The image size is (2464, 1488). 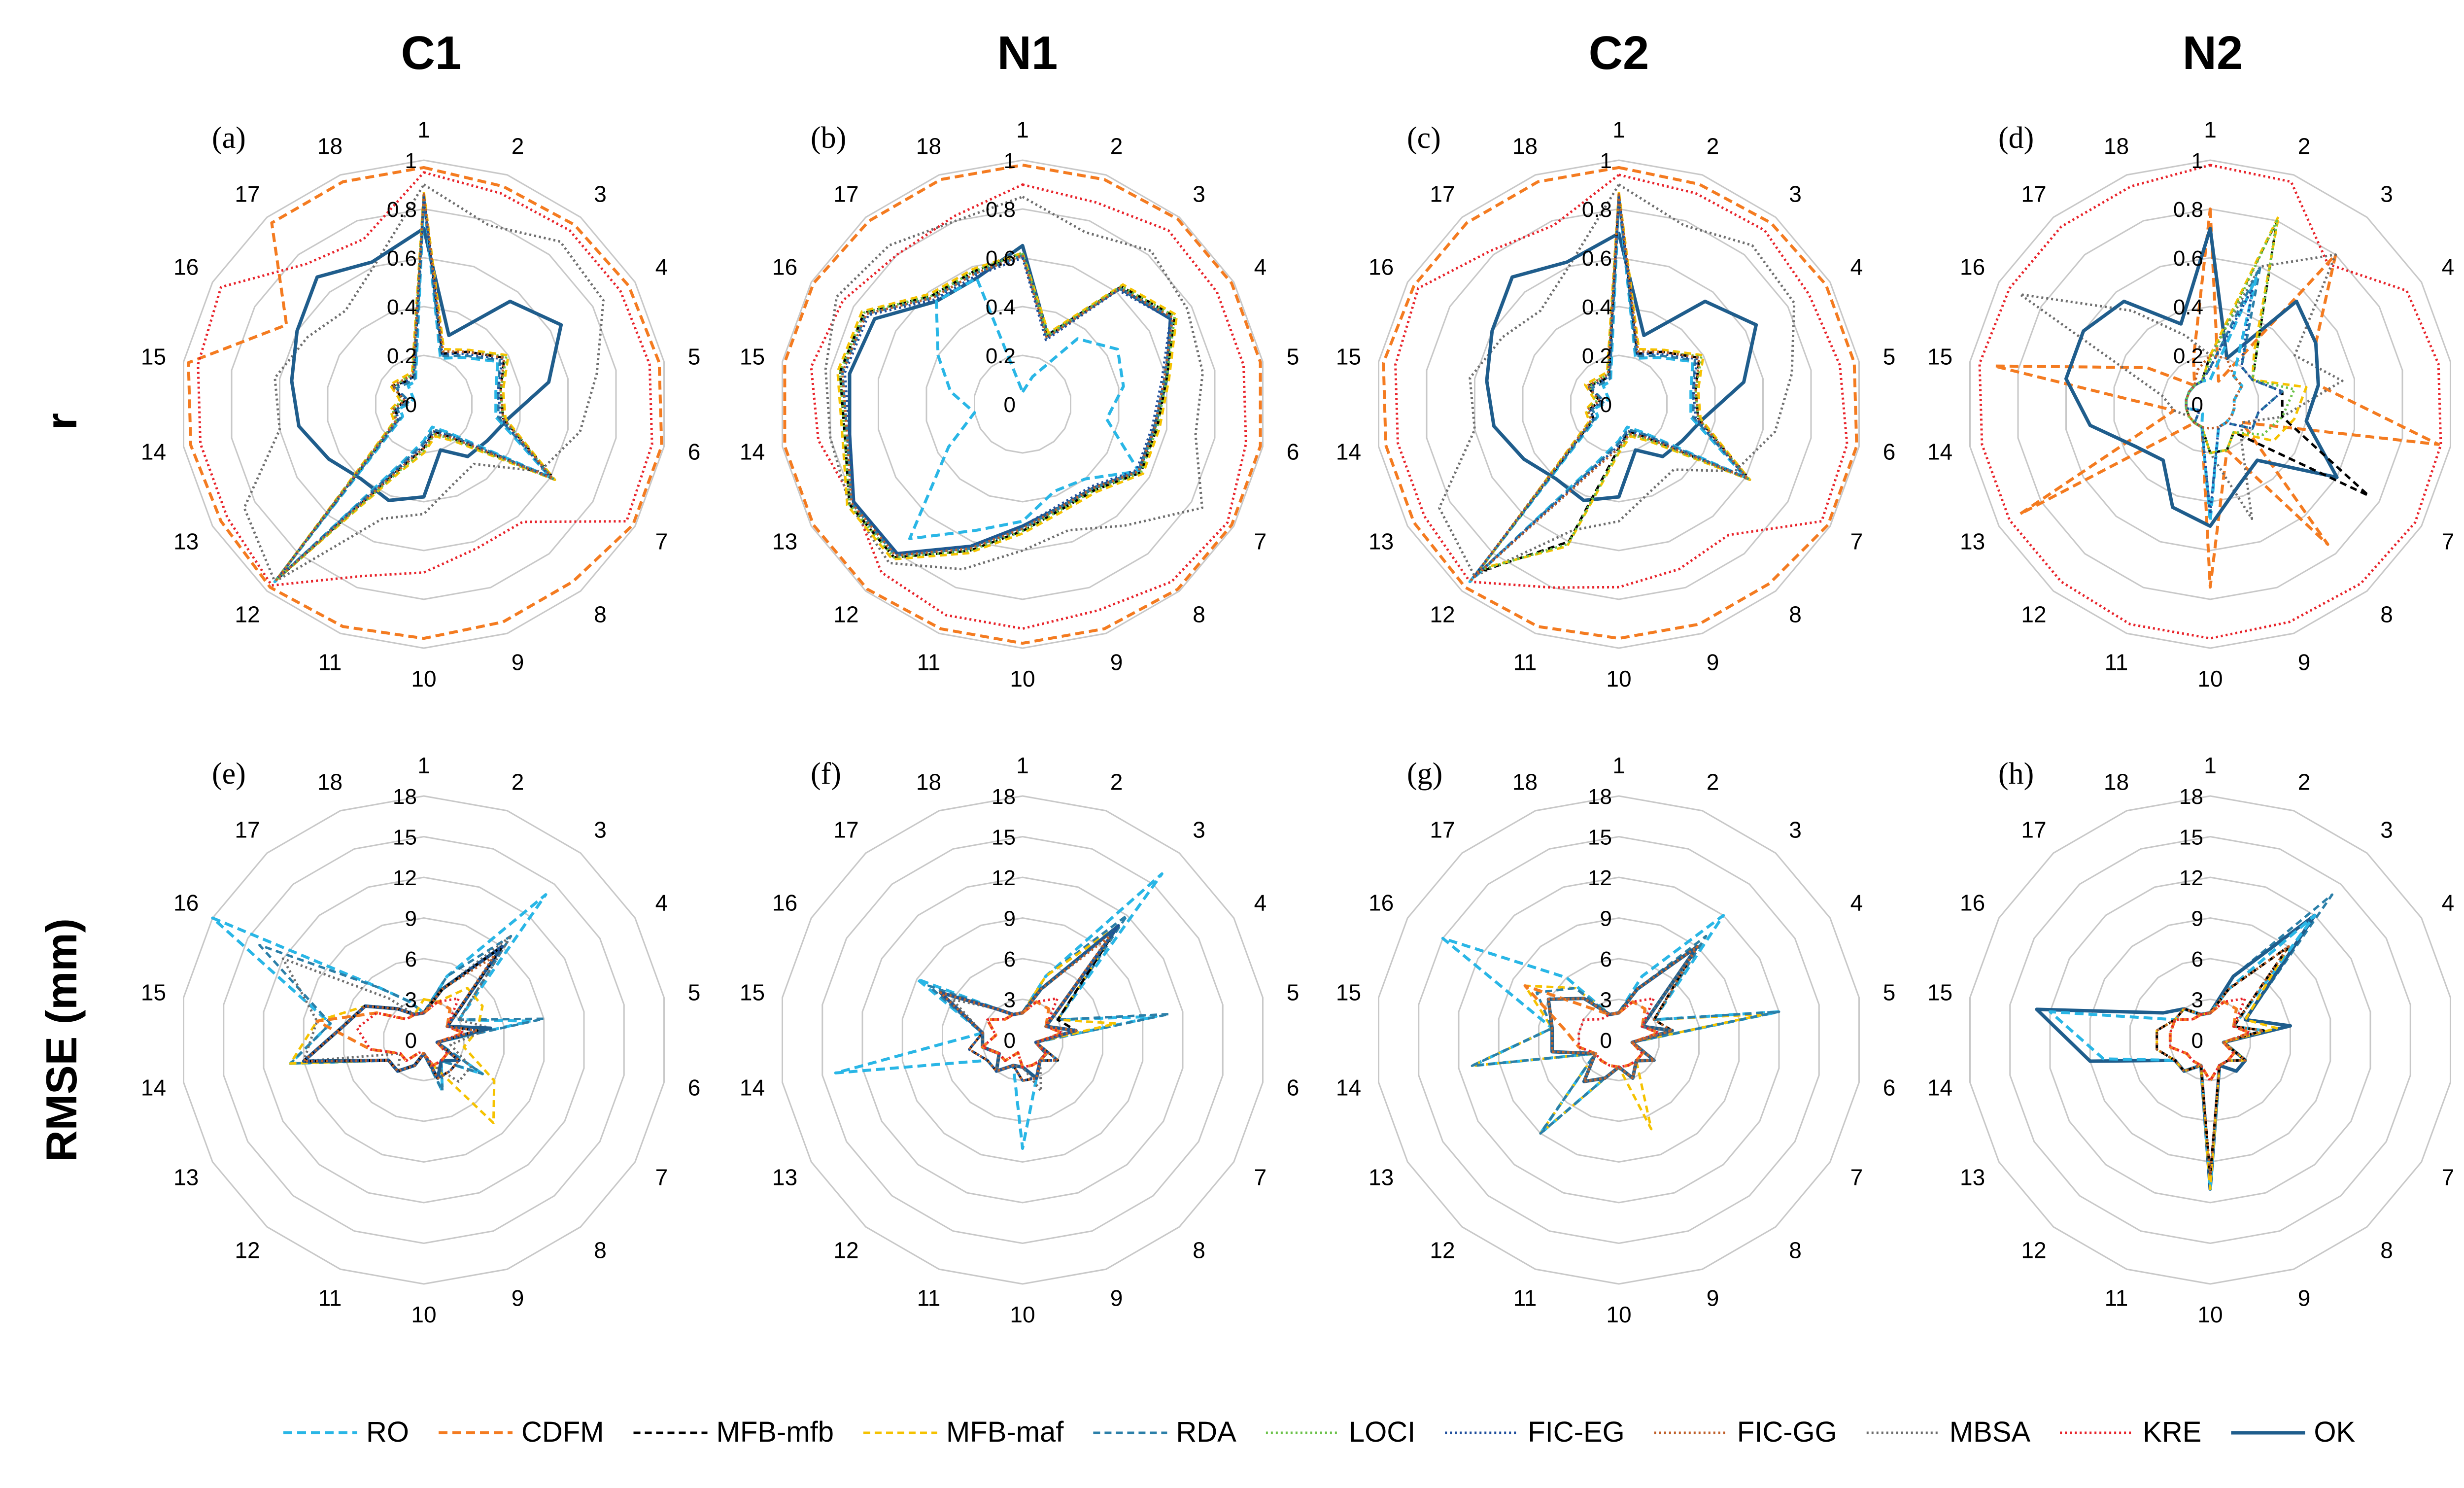 What do you see at coordinates (2201, 377) in the screenshot?
I see `series-line-ok` at bounding box center [2201, 377].